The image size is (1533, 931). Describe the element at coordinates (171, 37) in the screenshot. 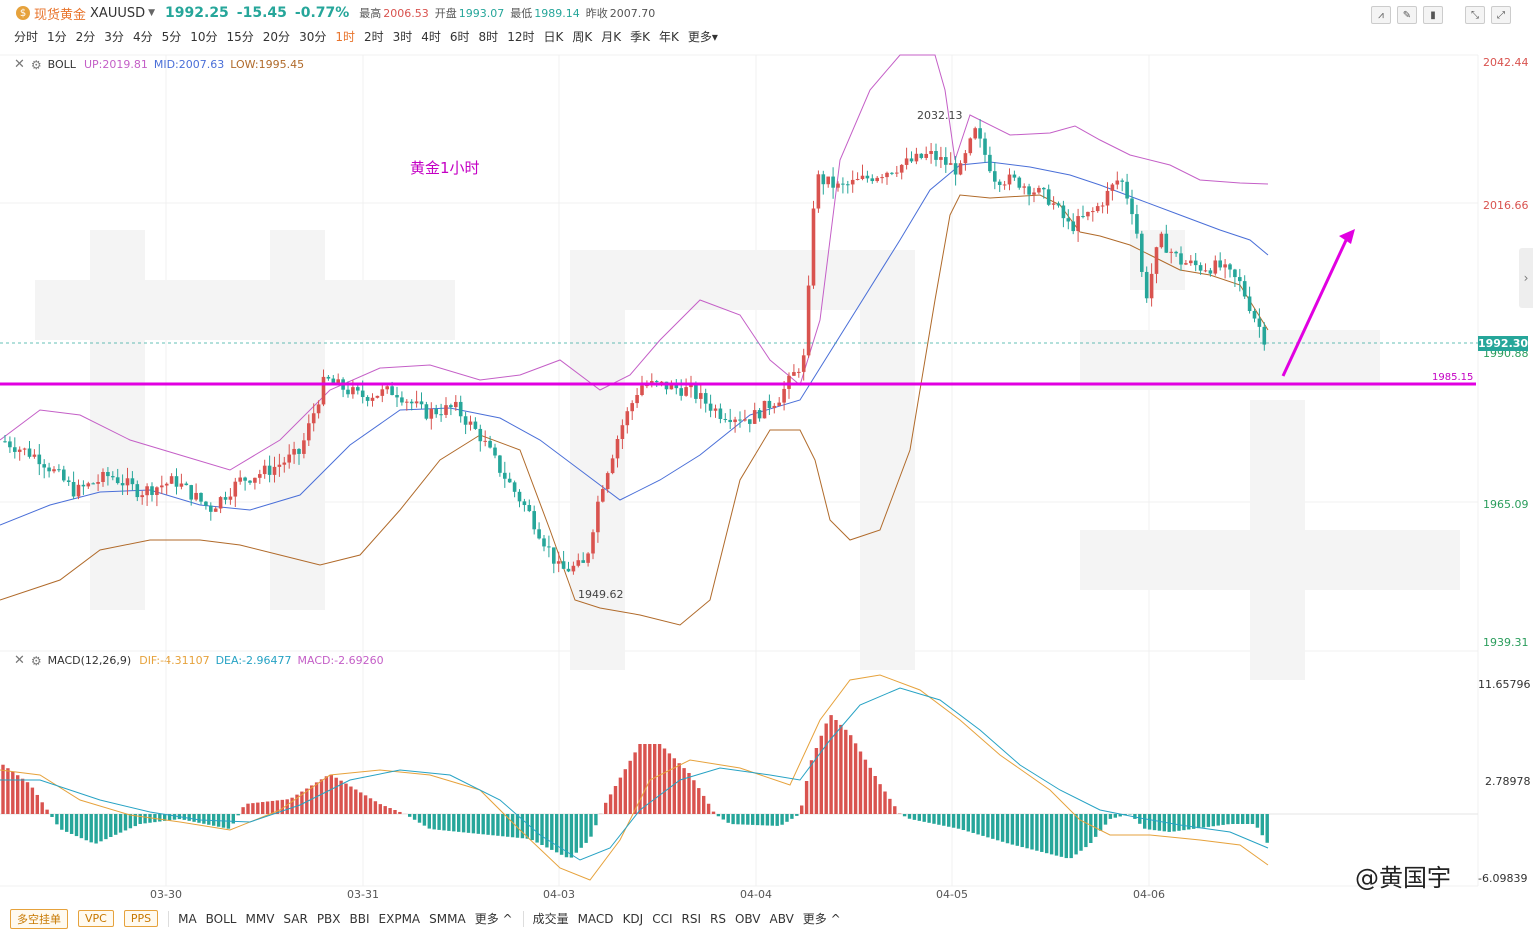

I see `period-tab: 5分` at that location.